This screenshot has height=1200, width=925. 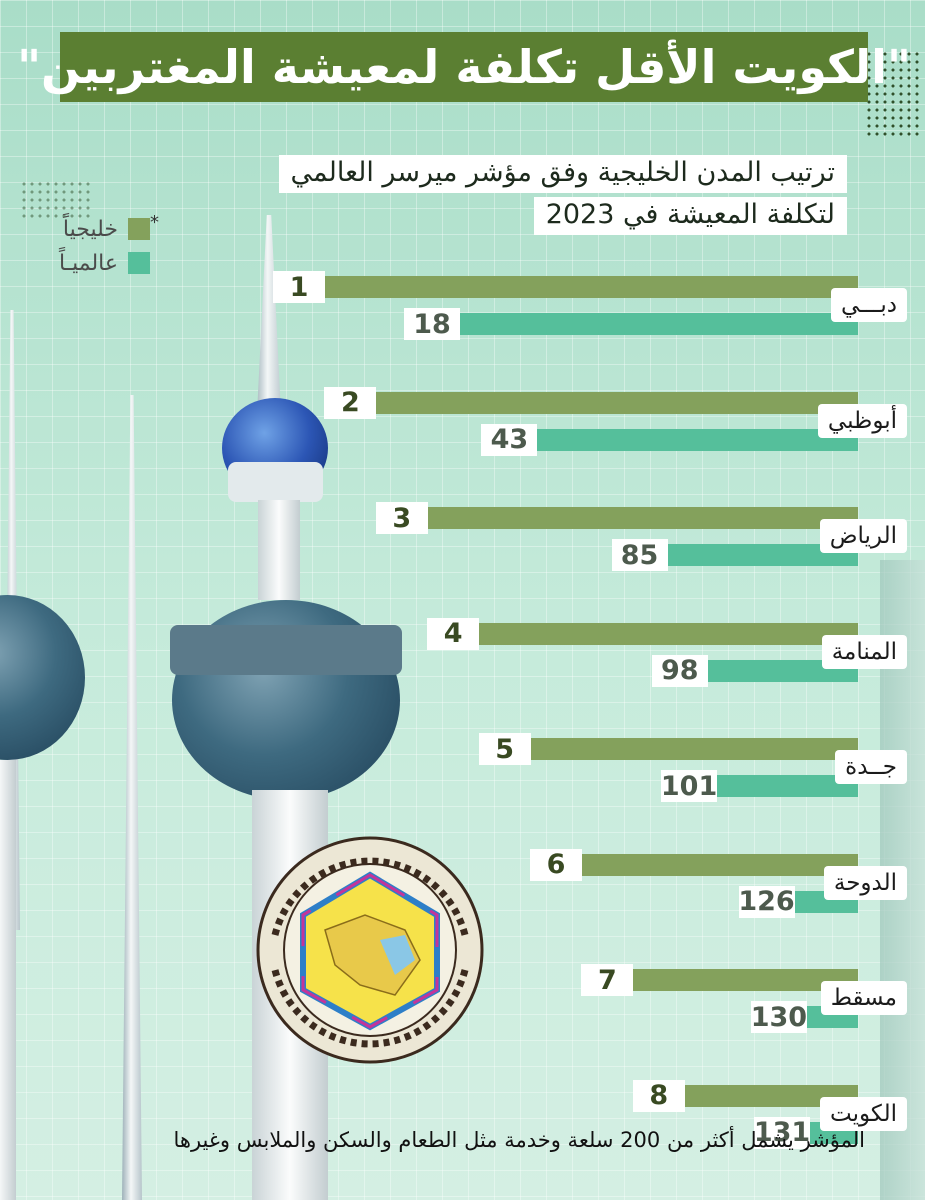 What do you see at coordinates (453, 633) in the screenshot?
I see `data-label-gulf-rank: 4` at bounding box center [453, 633].